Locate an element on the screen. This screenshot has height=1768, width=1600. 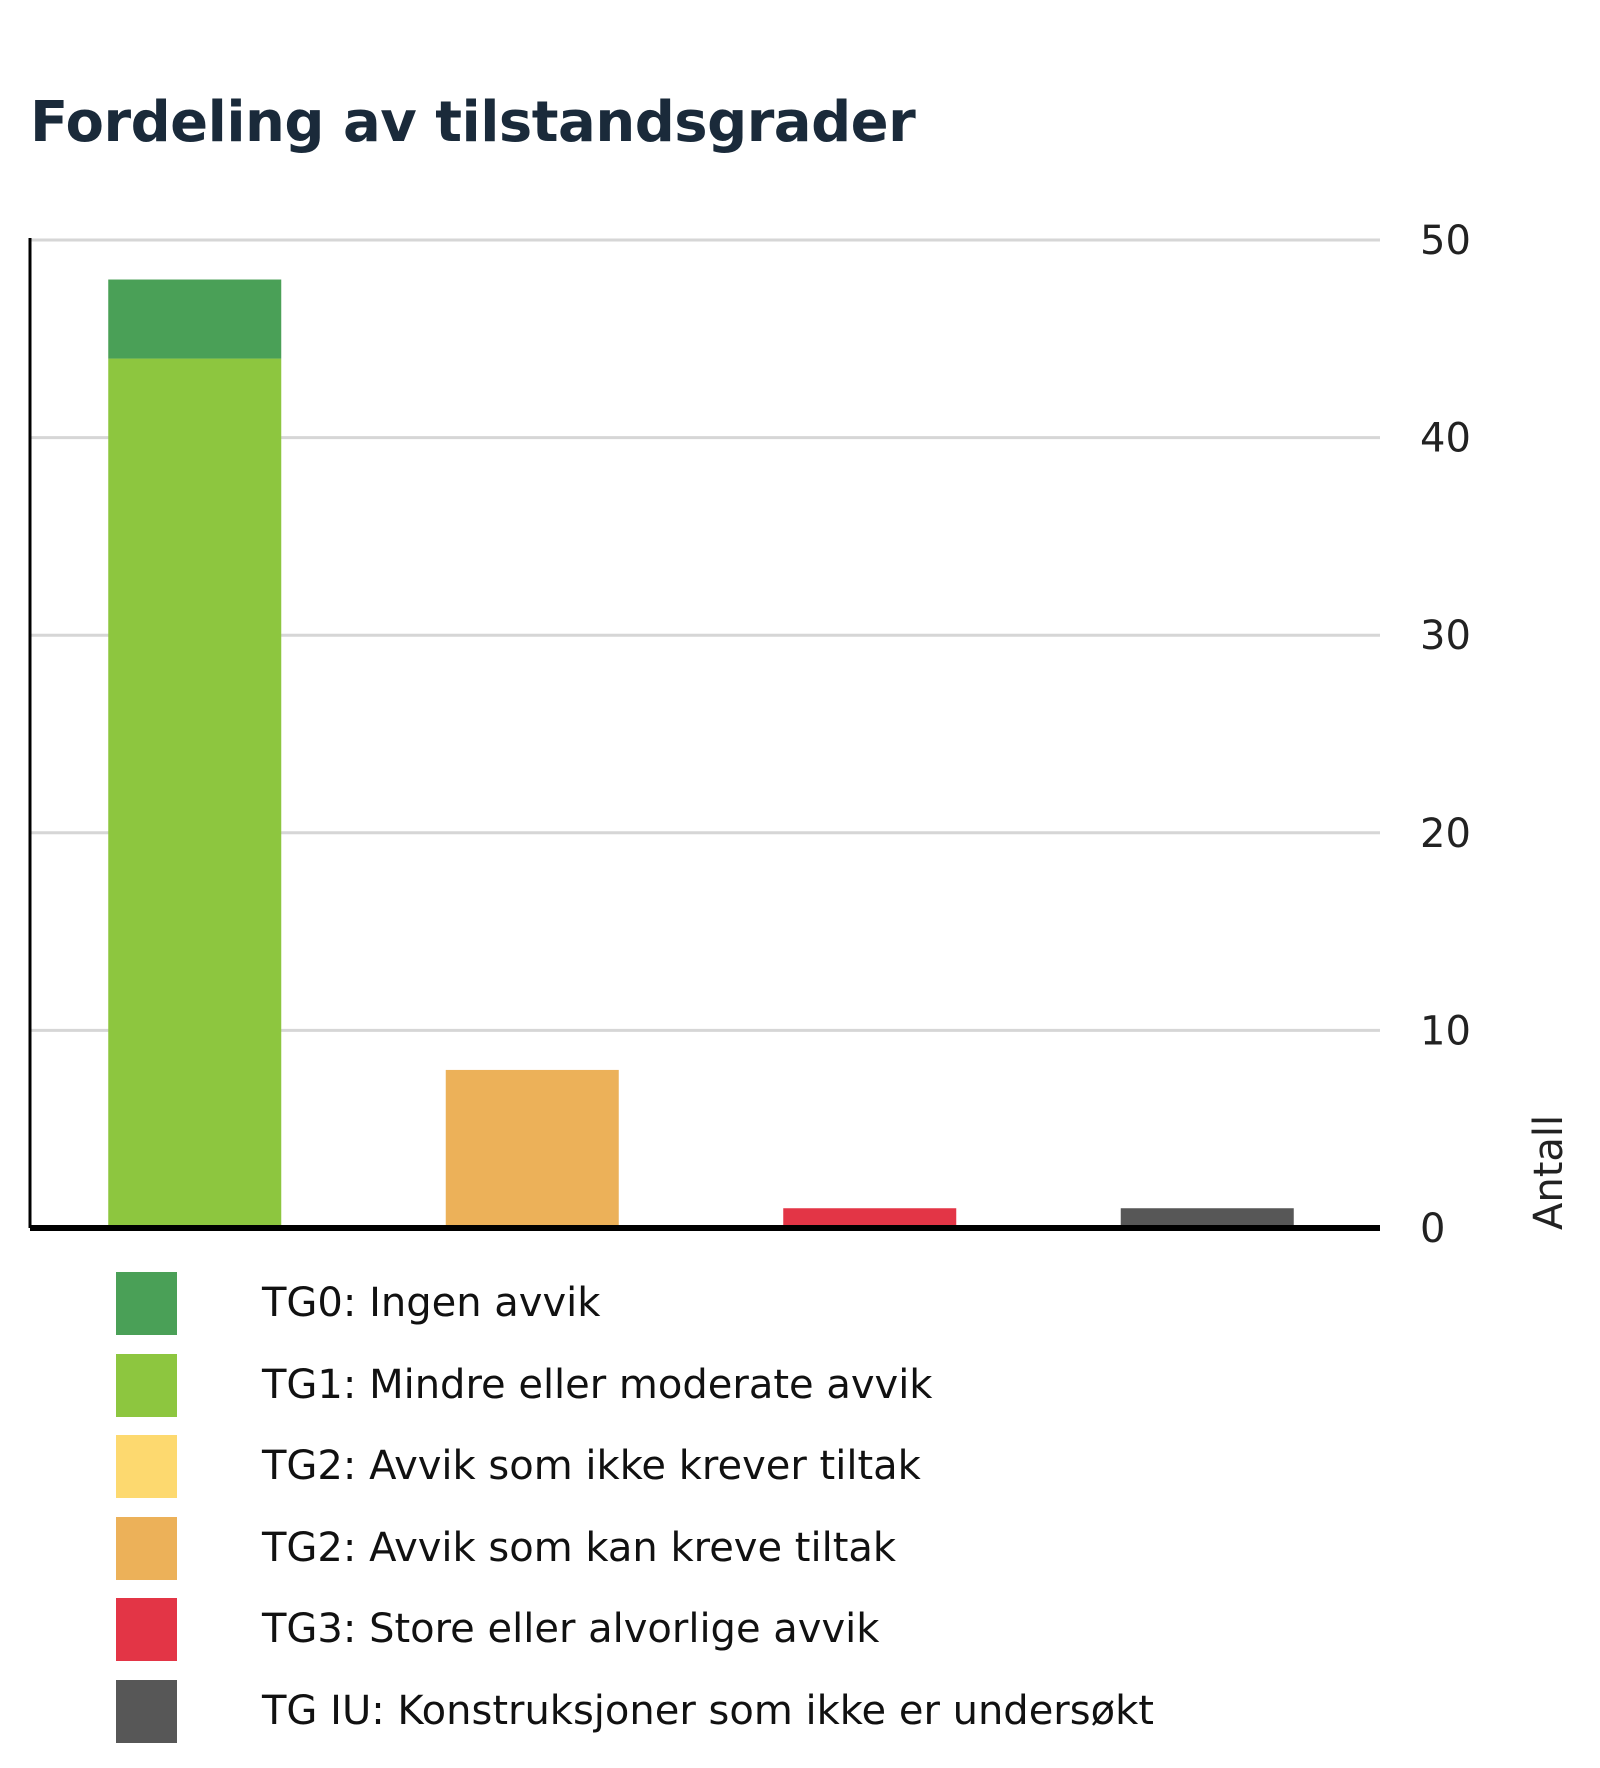
y-tick-label: 10 is located at coordinates (1445, 1031).